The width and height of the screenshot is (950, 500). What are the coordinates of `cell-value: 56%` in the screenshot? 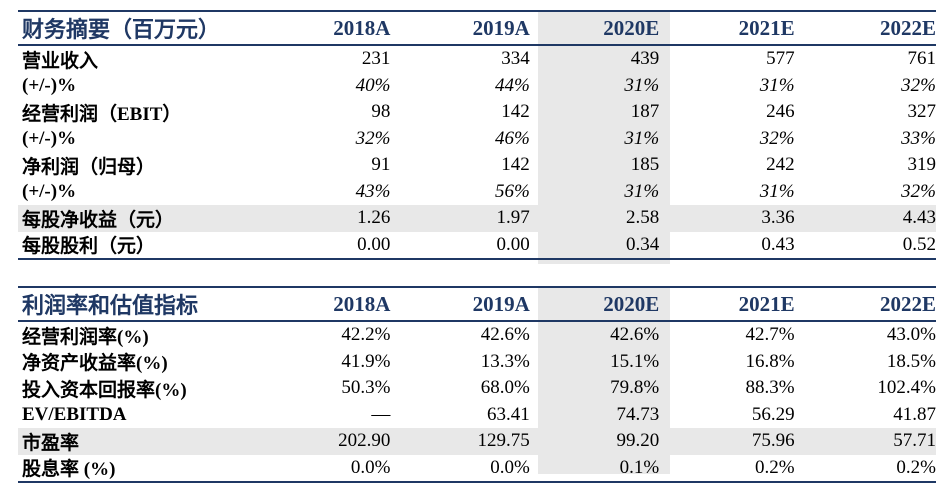 It's located at (512, 191).